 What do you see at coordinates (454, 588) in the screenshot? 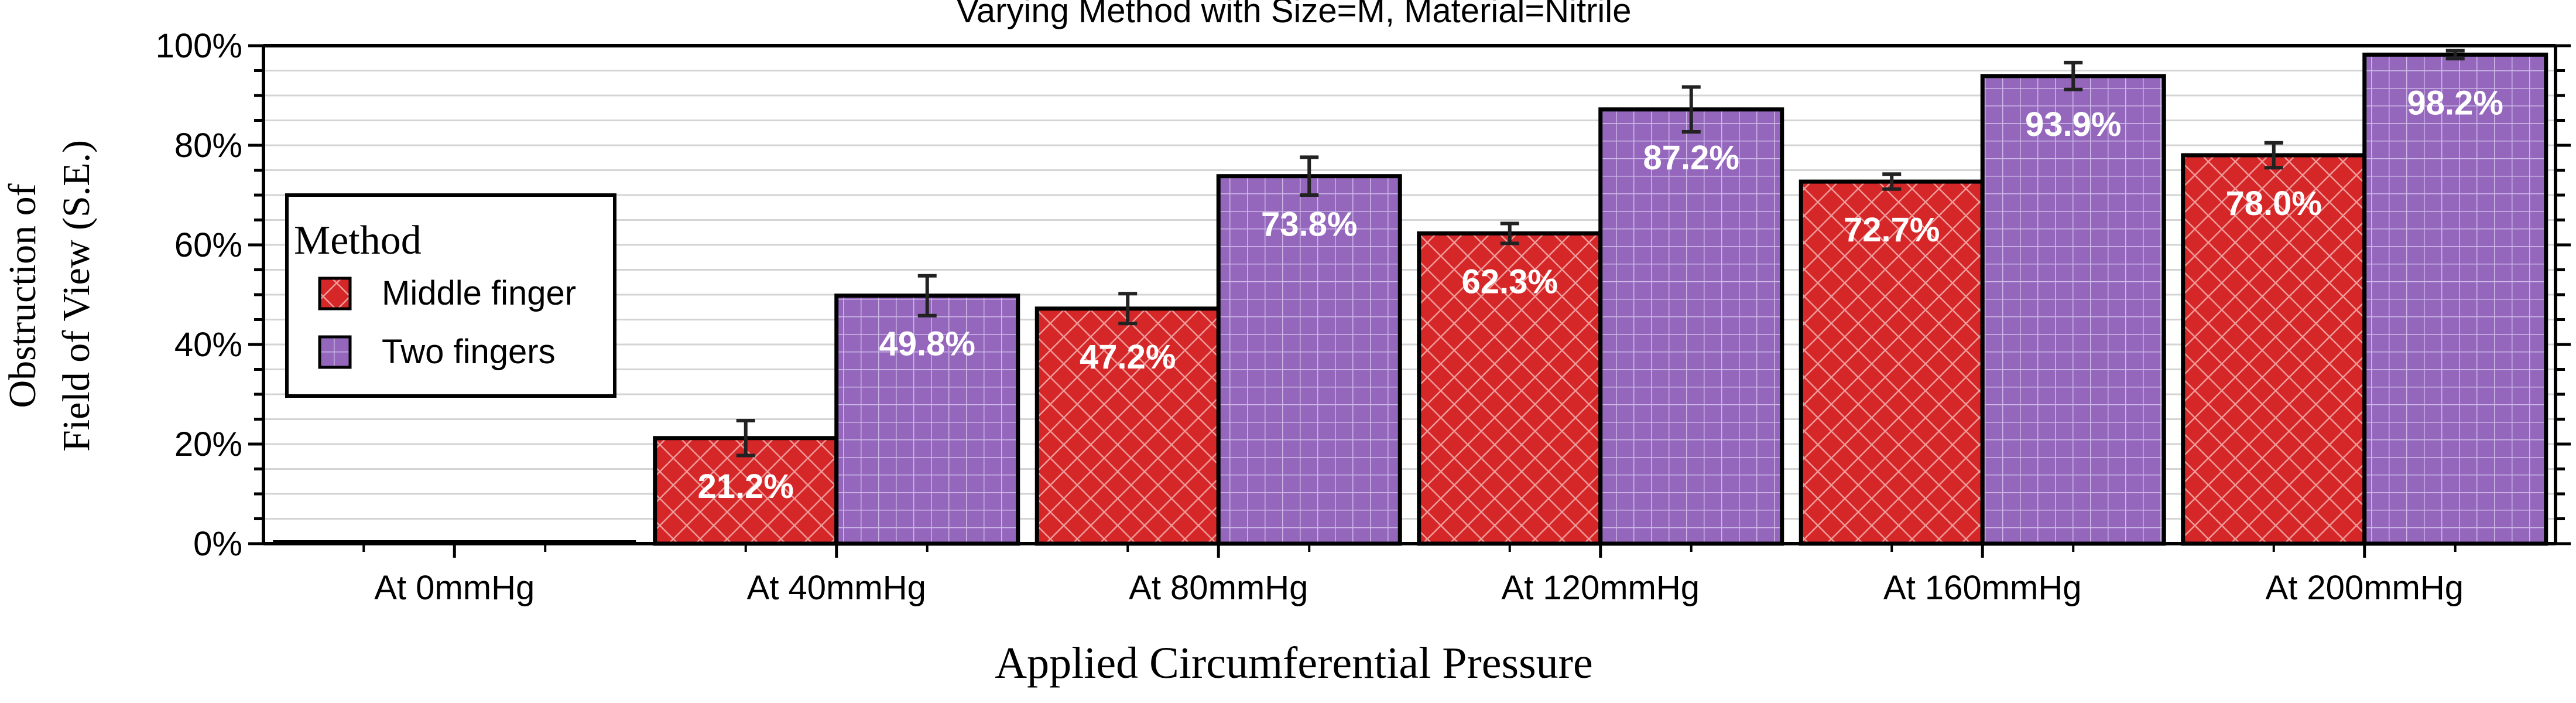
I see `x-tick-label: At 0mmHg` at bounding box center [454, 588].